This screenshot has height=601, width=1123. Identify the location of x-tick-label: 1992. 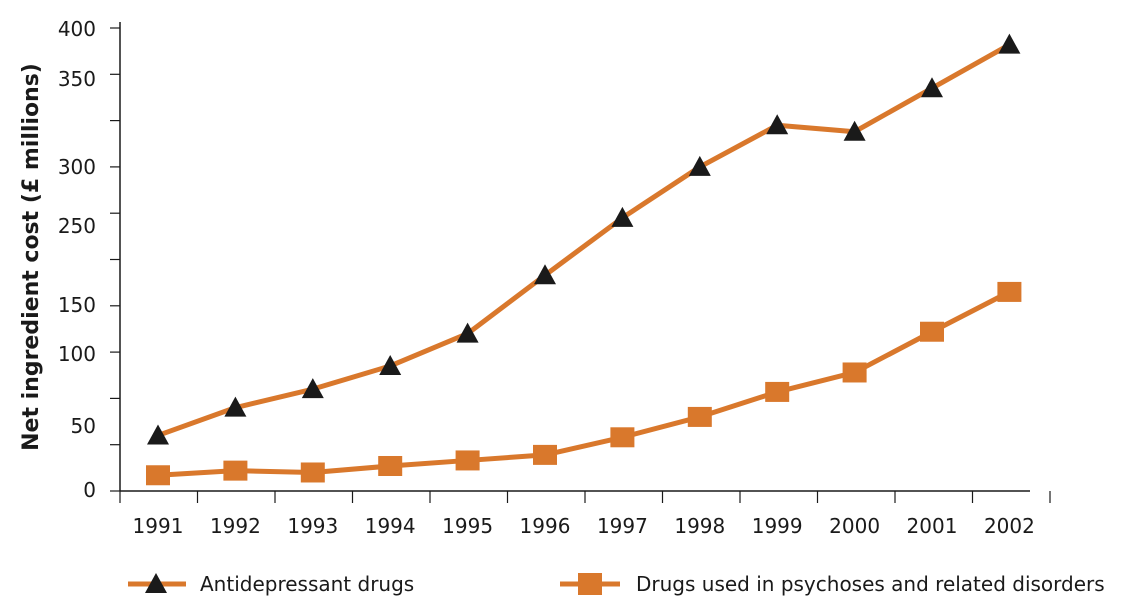
(235, 526).